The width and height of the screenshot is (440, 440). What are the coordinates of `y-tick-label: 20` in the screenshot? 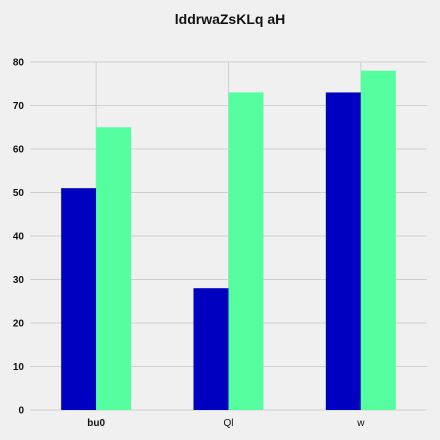 It's located at (19, 324).